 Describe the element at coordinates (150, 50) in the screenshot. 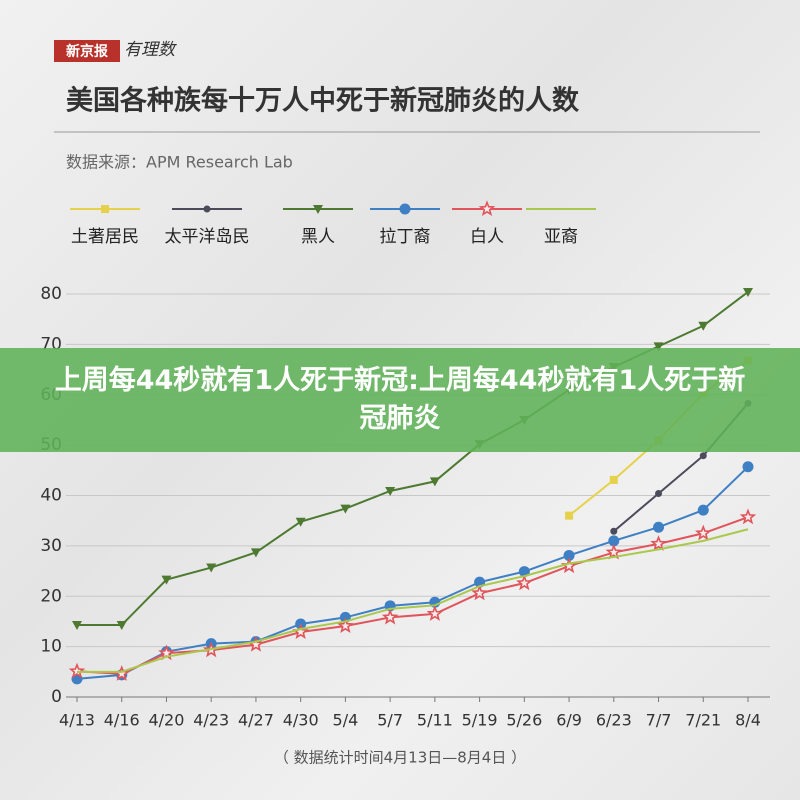

I see `logo-column: 有理数` at that location.